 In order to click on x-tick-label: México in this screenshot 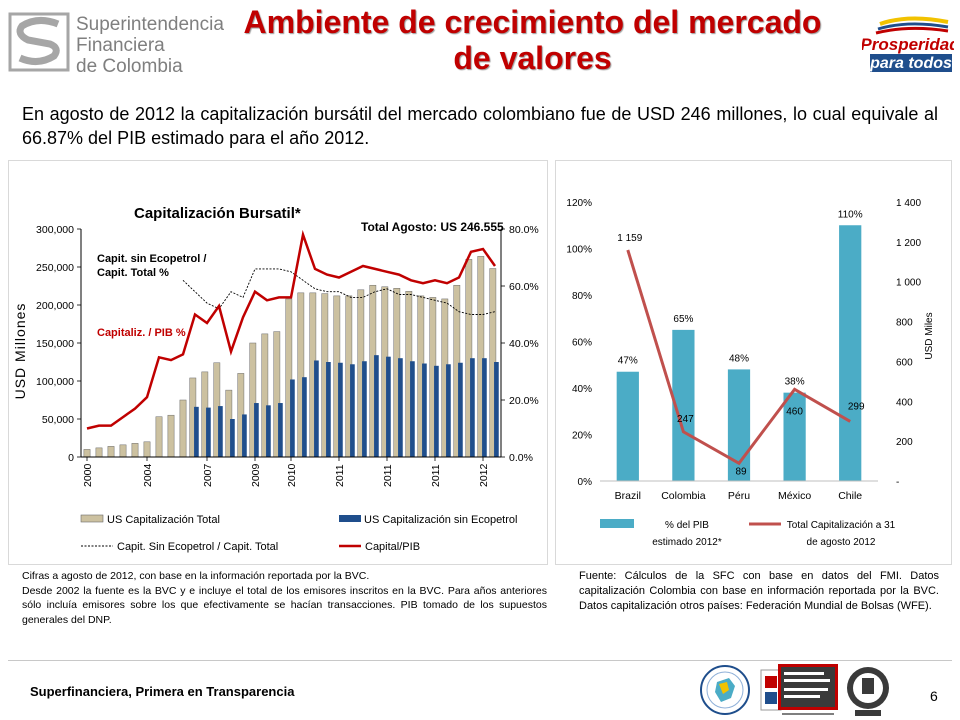, I will do `click(794, 496)`.